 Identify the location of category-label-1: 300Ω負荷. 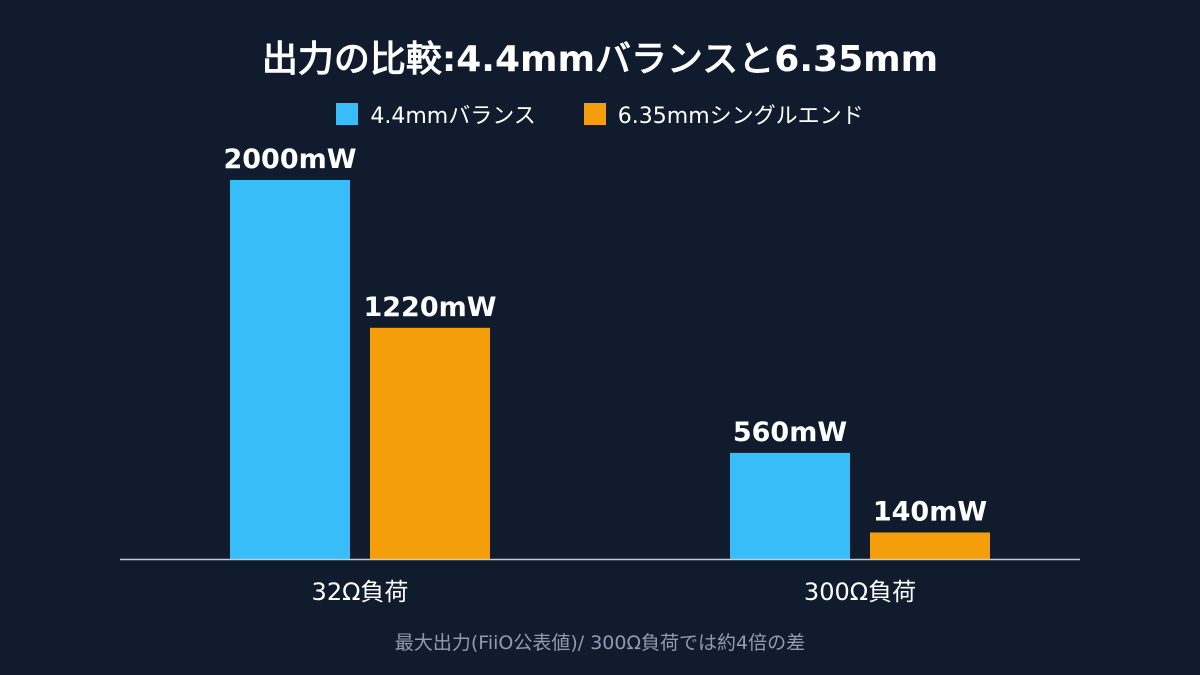
(860, 592).